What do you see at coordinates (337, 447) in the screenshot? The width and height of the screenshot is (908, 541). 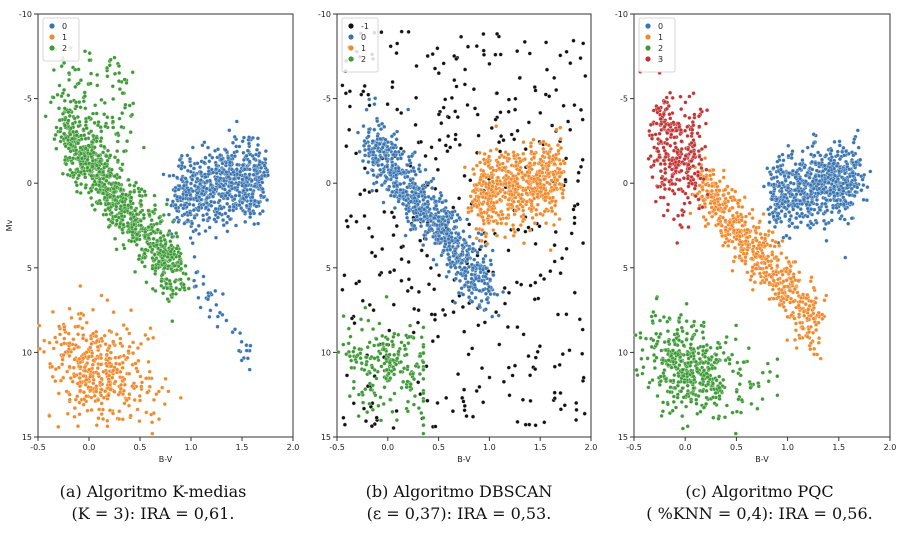 I see `x-tick-label: -0.5` at bounding box center [337, 447].